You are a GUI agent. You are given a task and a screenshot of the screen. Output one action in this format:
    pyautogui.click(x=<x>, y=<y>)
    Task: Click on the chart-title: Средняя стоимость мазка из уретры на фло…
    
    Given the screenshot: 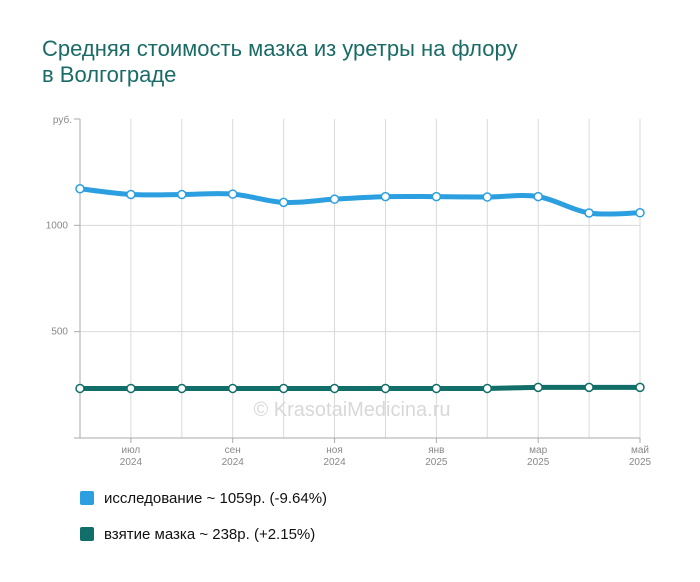 What is the action you would take?
    pyautogui.click(x=352, y=62)
    